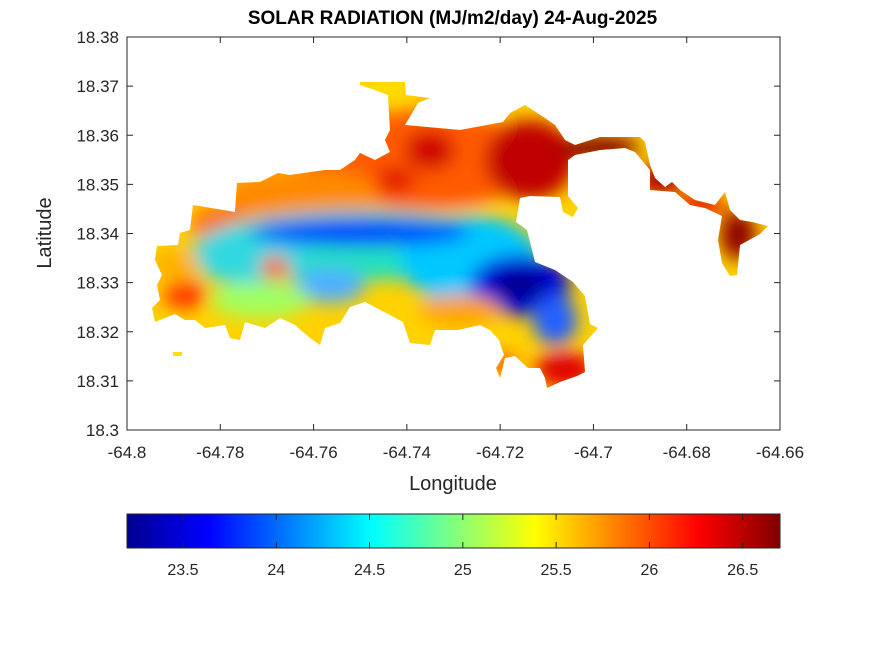  Describe the element at coordinates (97, 37) in the screenshot. I see `y-tick-label: 18.38` at that location.